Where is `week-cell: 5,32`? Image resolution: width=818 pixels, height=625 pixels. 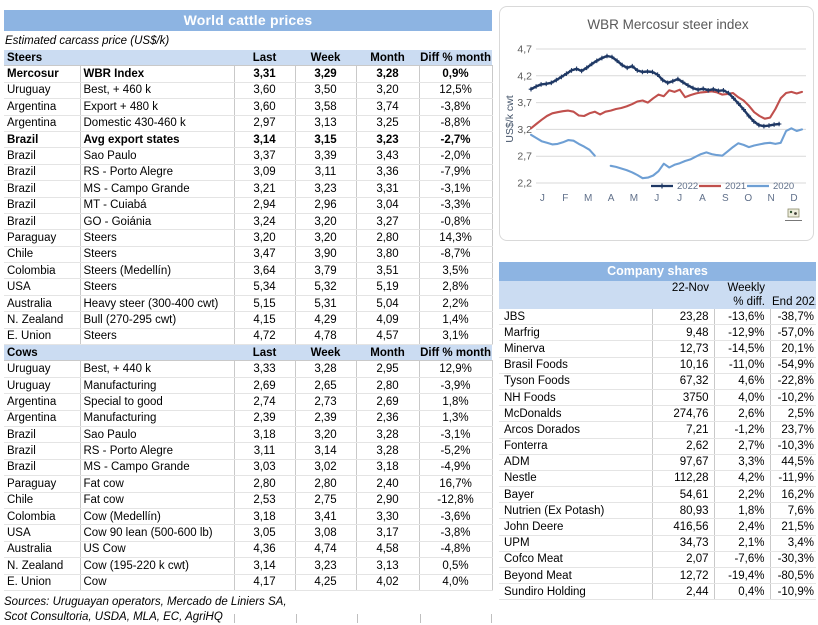
week-cell: 5,32 is located at coordinates (326, 287).